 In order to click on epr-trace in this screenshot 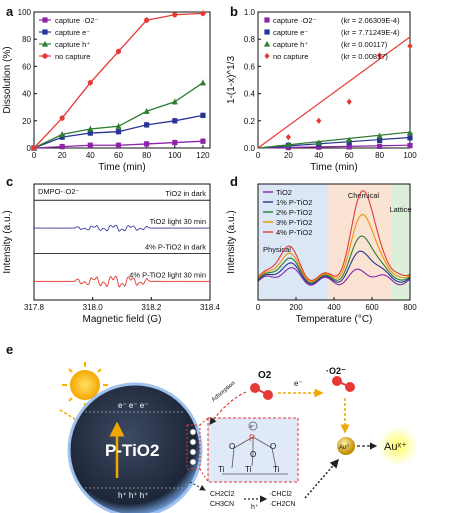, I will do `click(122, 228)`.